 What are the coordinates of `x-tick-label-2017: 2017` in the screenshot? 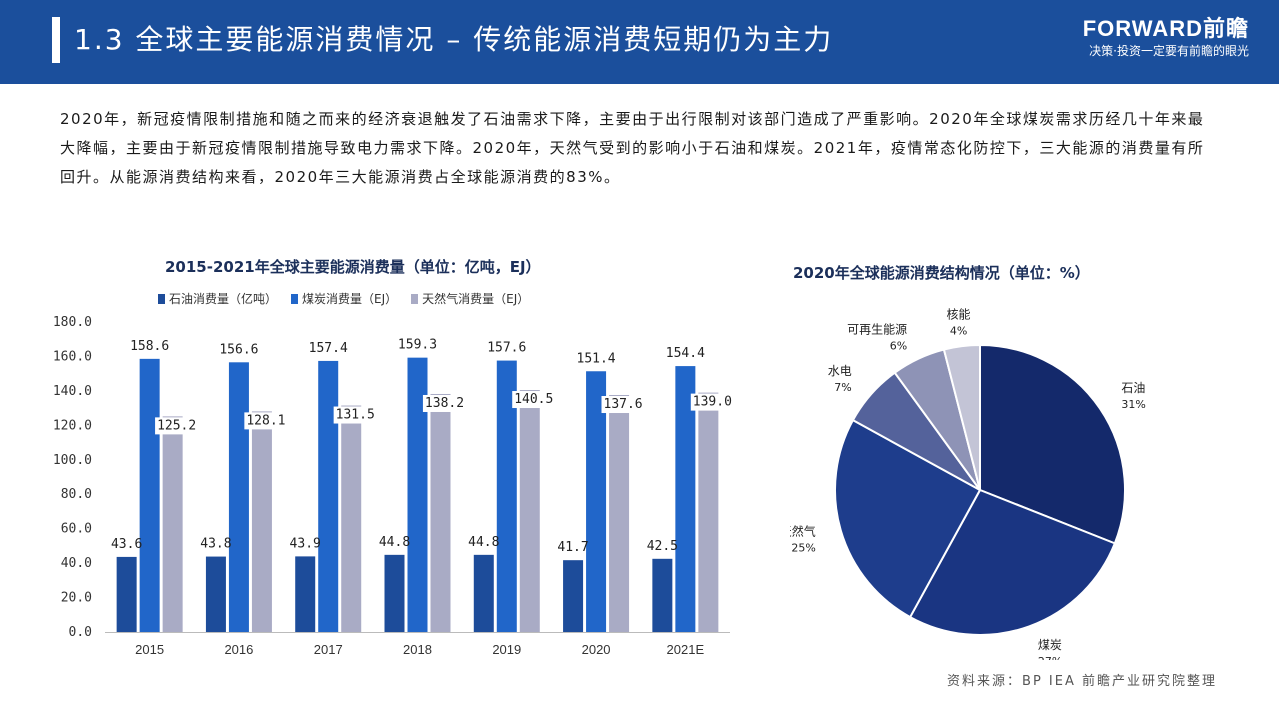 It's located at (328, 649).